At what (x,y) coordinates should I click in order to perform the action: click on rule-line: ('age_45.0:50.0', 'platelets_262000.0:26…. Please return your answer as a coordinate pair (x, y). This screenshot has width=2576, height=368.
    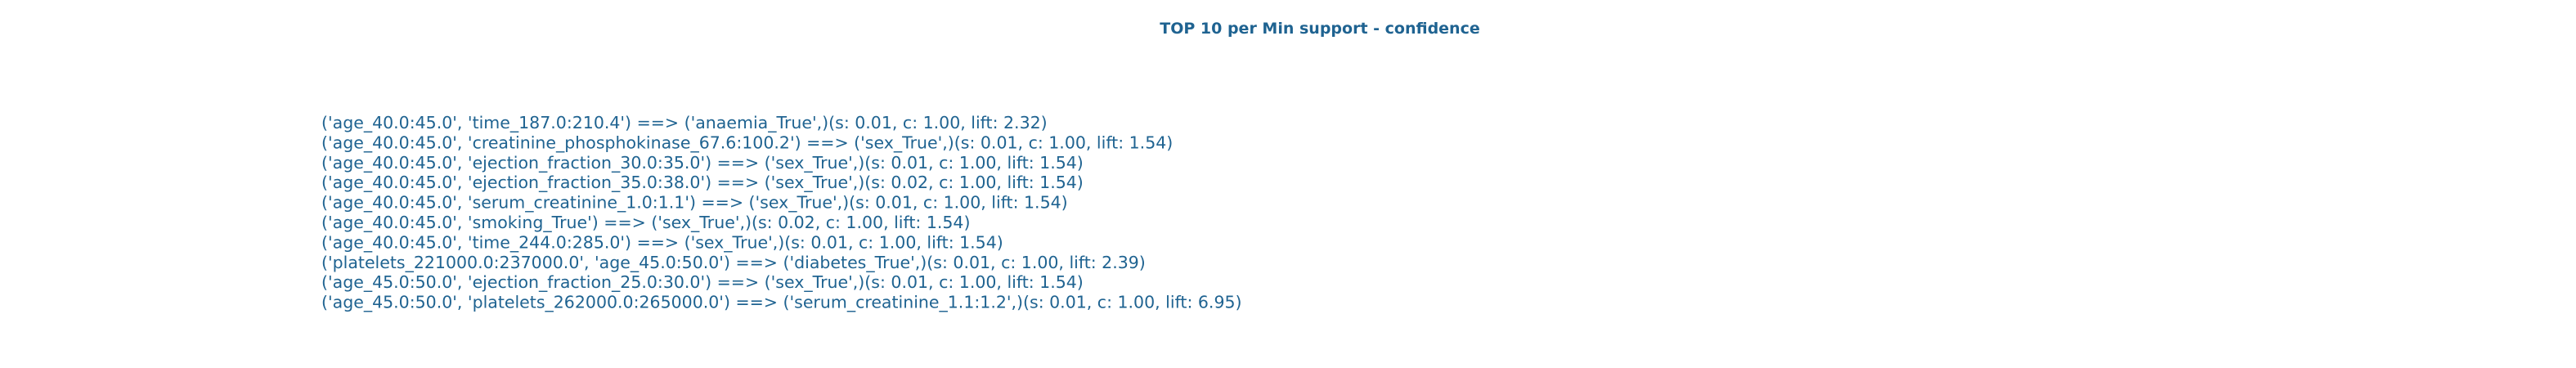
    Looking at the image, I should click on (781, 303).